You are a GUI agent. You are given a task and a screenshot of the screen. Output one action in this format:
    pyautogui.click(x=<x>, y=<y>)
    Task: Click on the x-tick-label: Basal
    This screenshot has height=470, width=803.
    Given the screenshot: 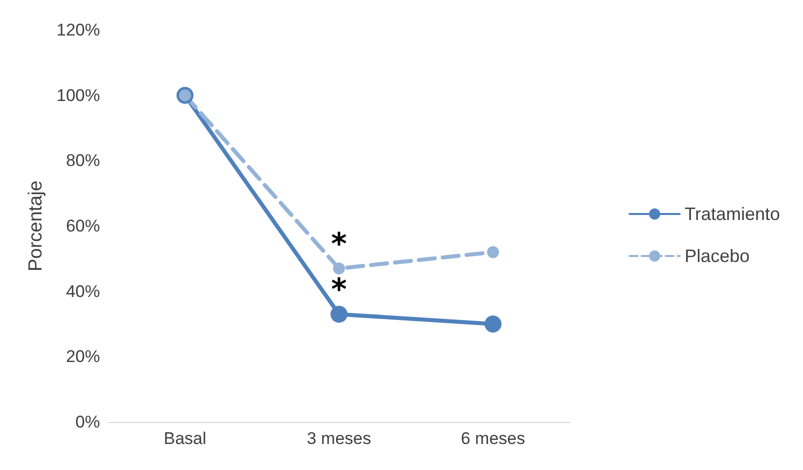 What is the action you would take?
    pyautogui.click(x=185, y=438)
    